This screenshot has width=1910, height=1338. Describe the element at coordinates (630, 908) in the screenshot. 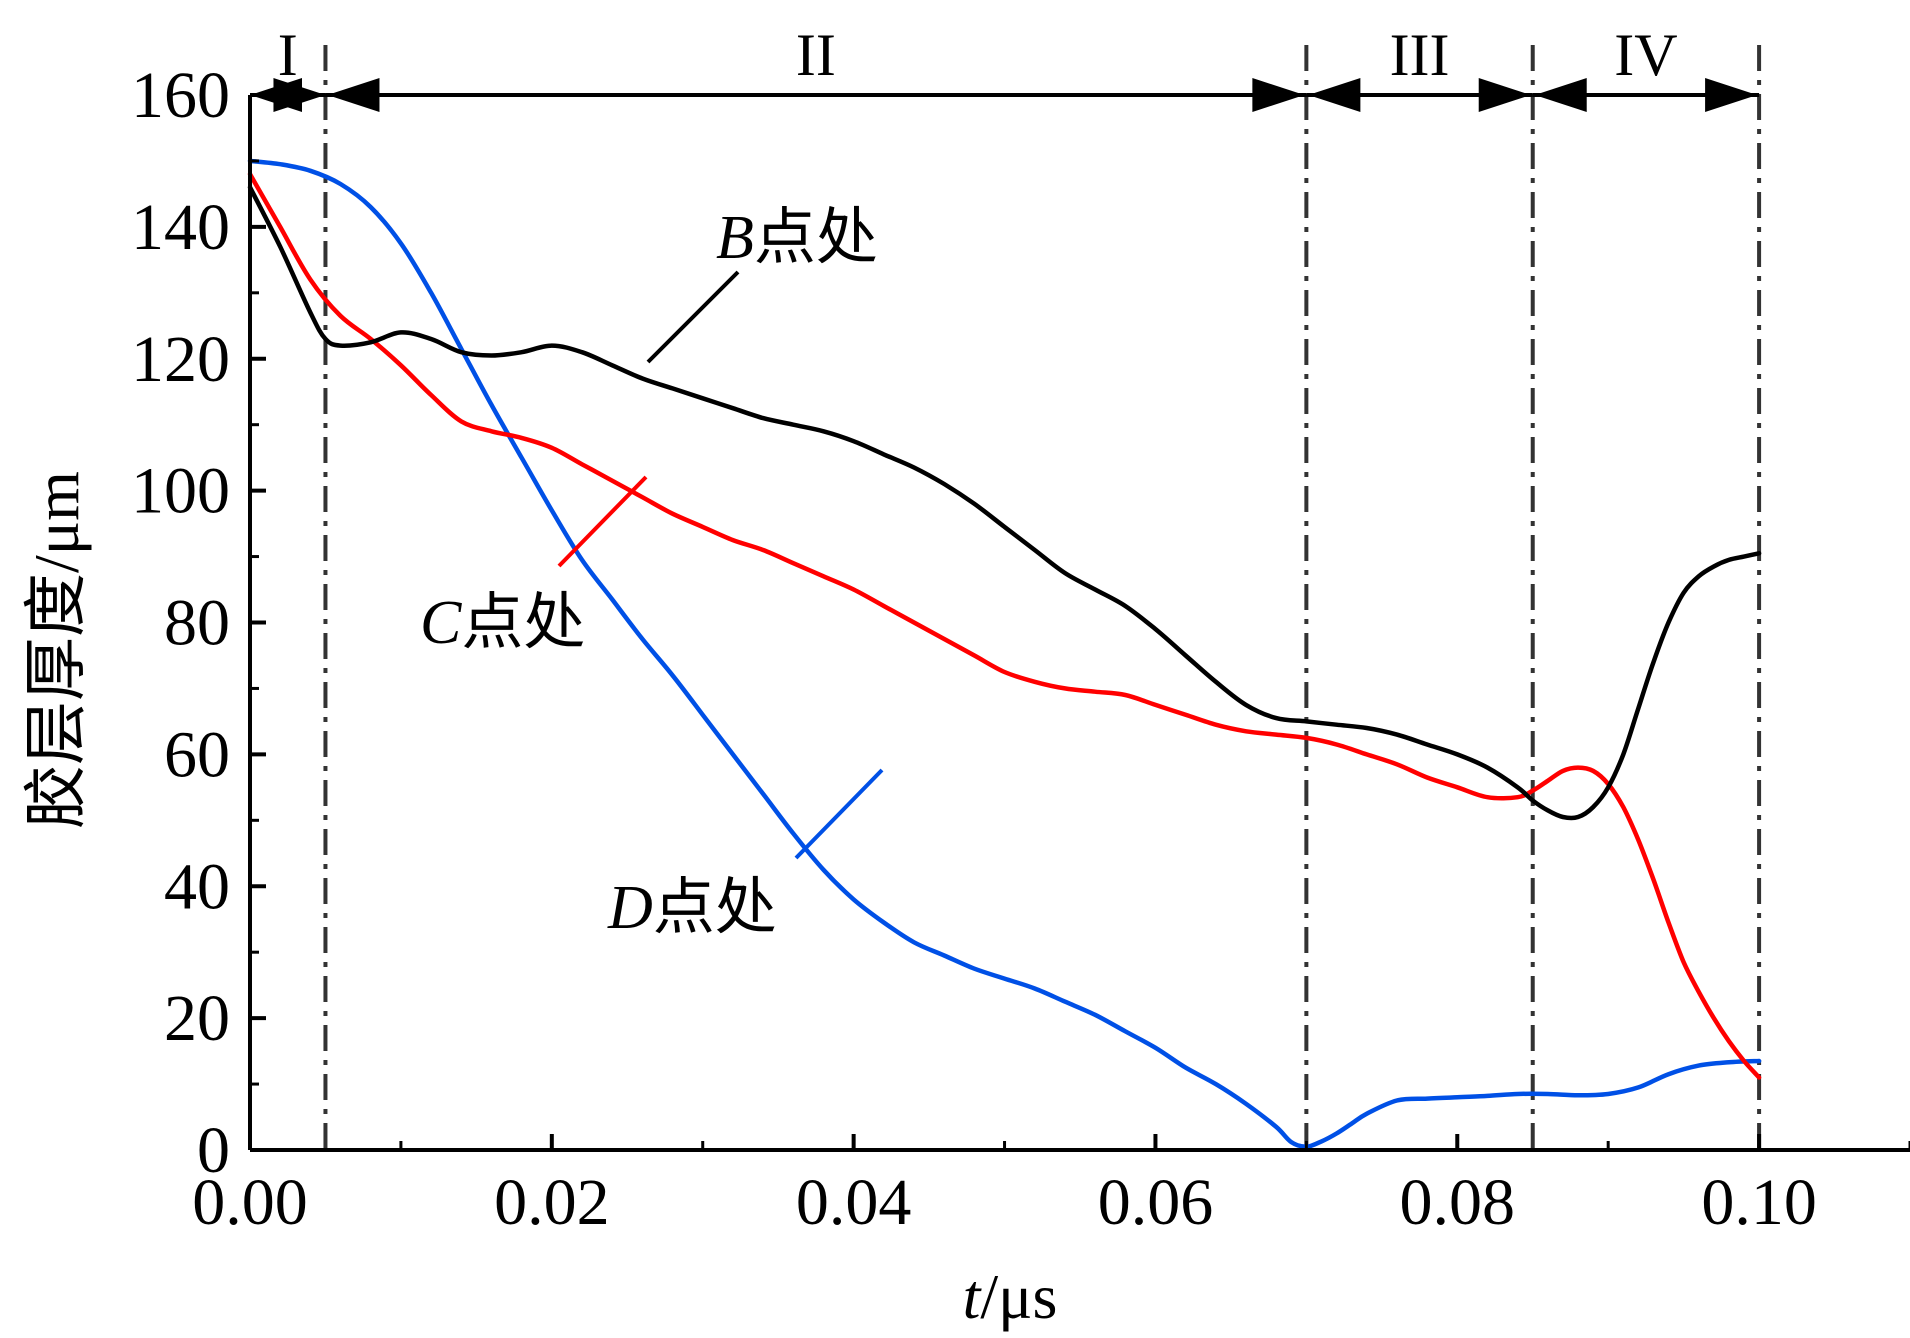

I see `annotation-variable: D` at that location.